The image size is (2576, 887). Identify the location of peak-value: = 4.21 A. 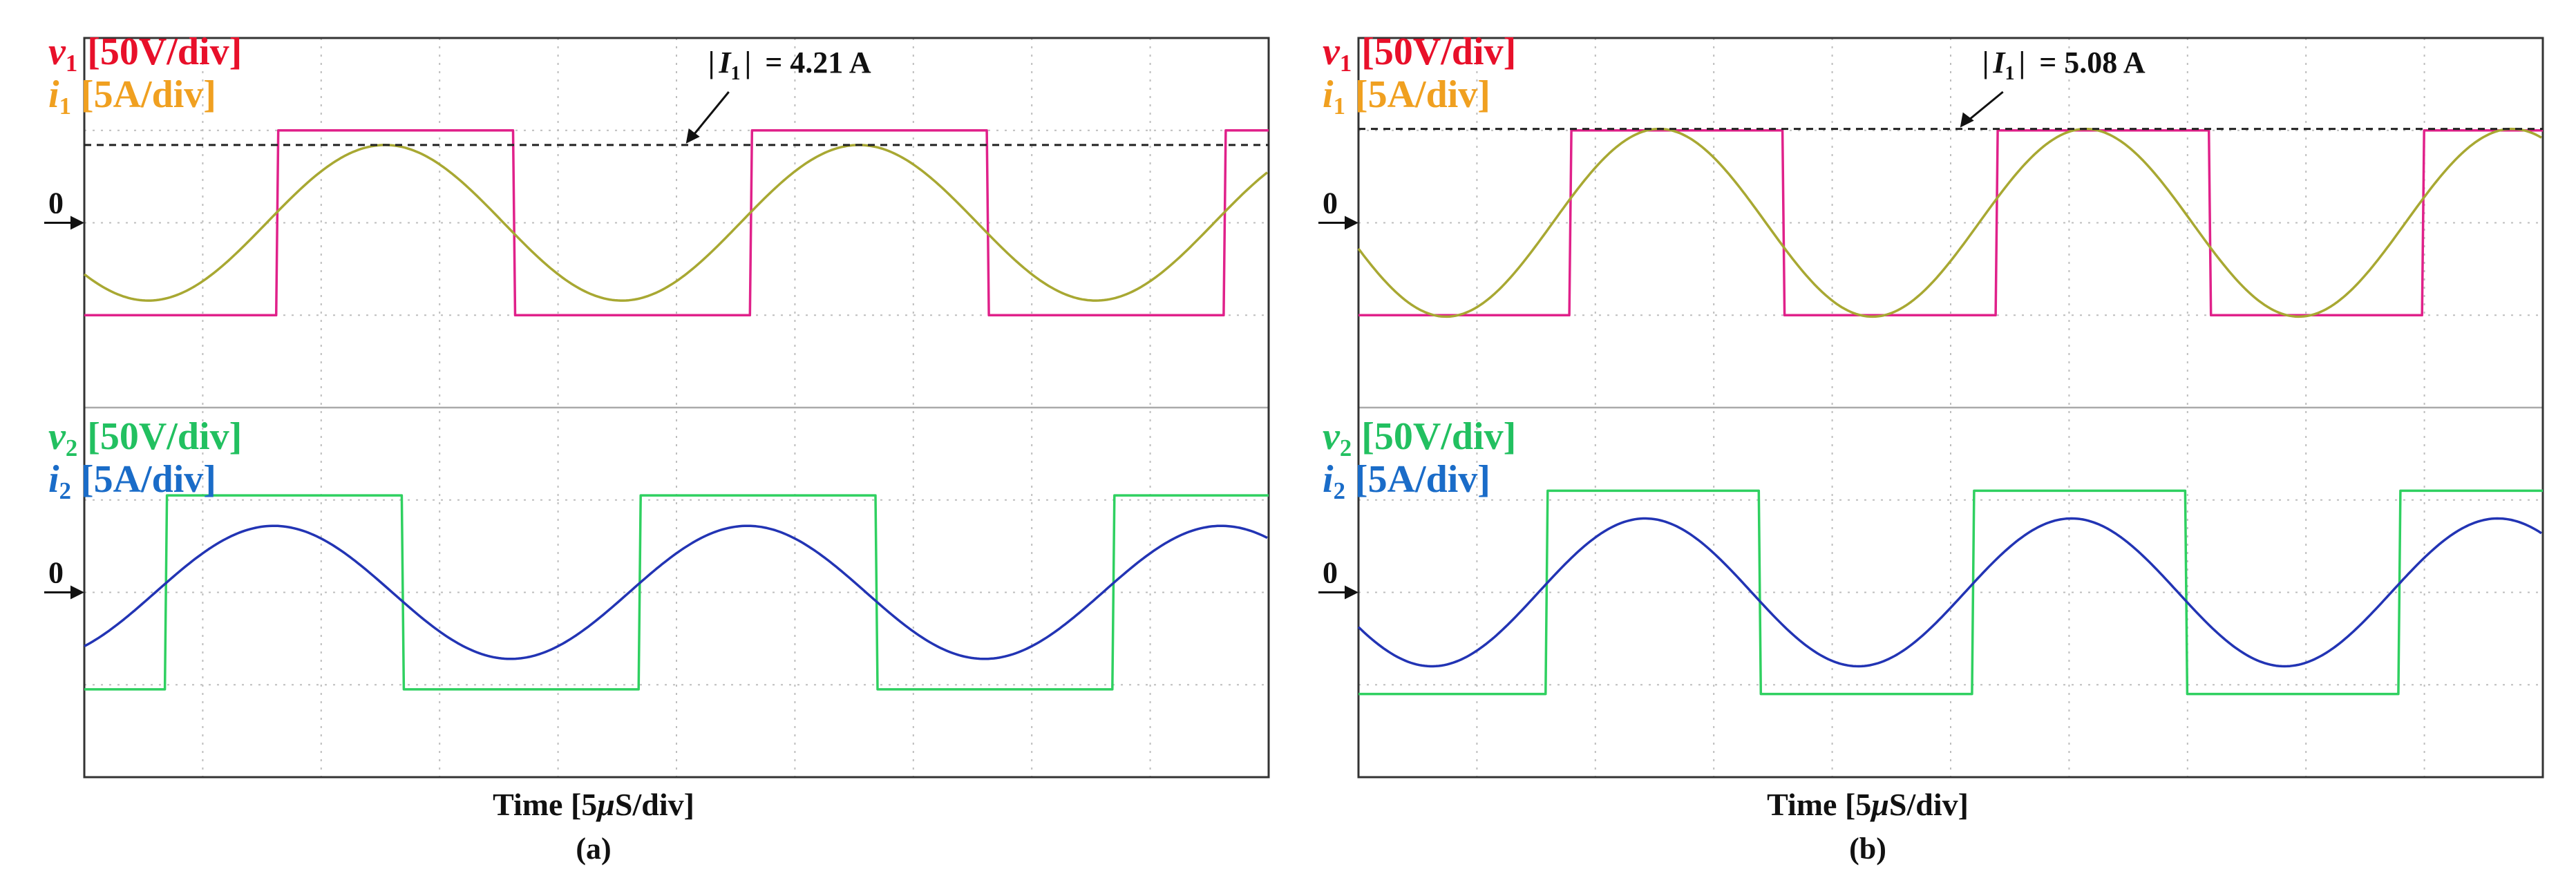
(818, 62).